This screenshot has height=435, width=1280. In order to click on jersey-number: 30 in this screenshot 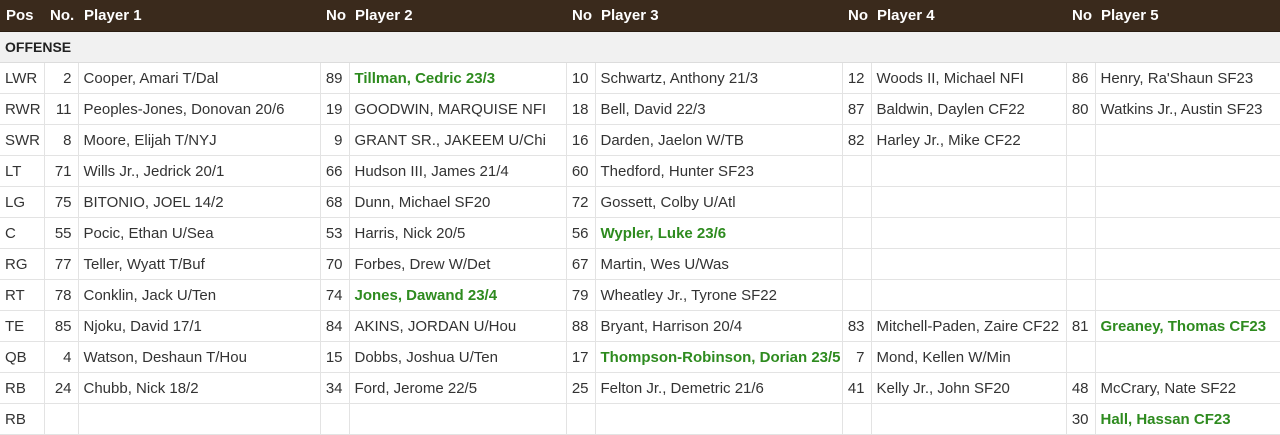, I will do `click(1081, 419)`.